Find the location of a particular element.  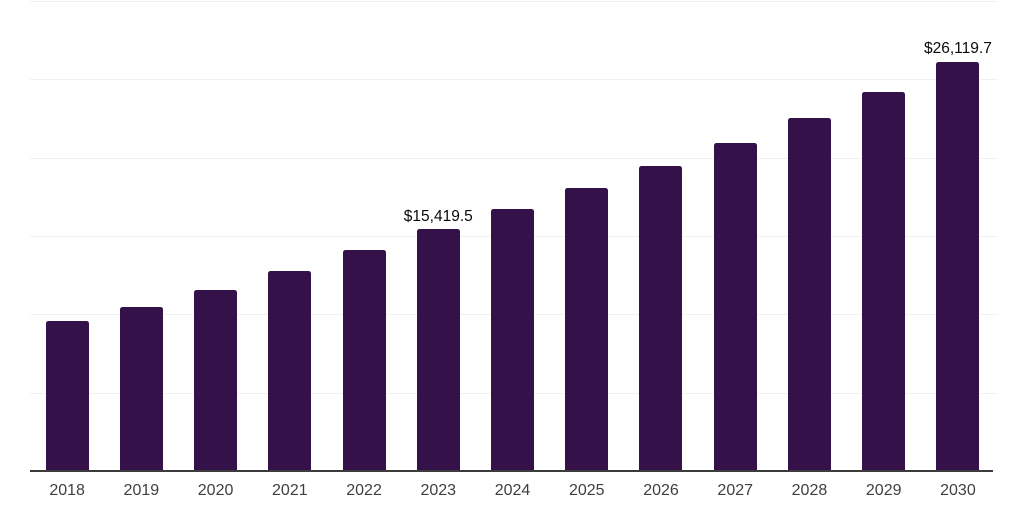

bar-column-2020 is located at coordinates (215, 236).